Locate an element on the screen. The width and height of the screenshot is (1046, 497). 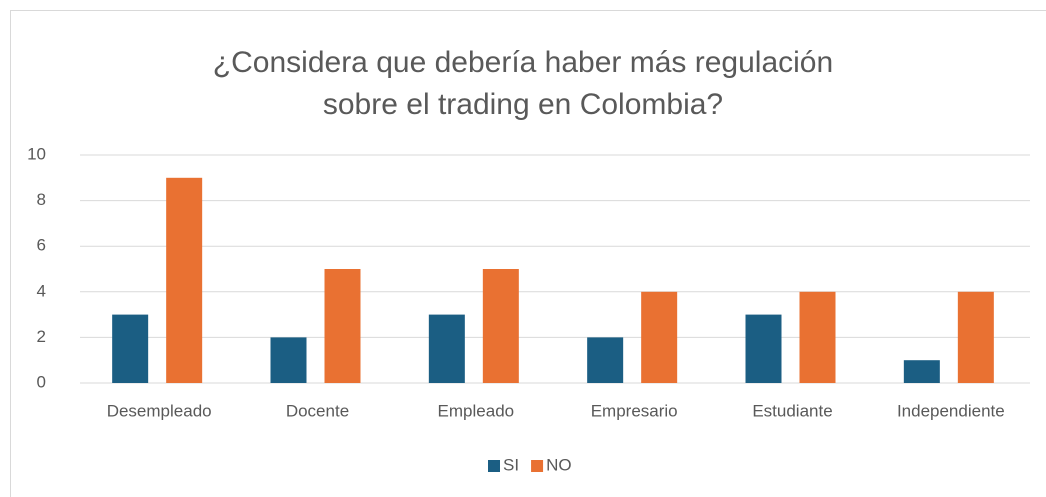
legend-label: SI is located at coordinates (511, 464).